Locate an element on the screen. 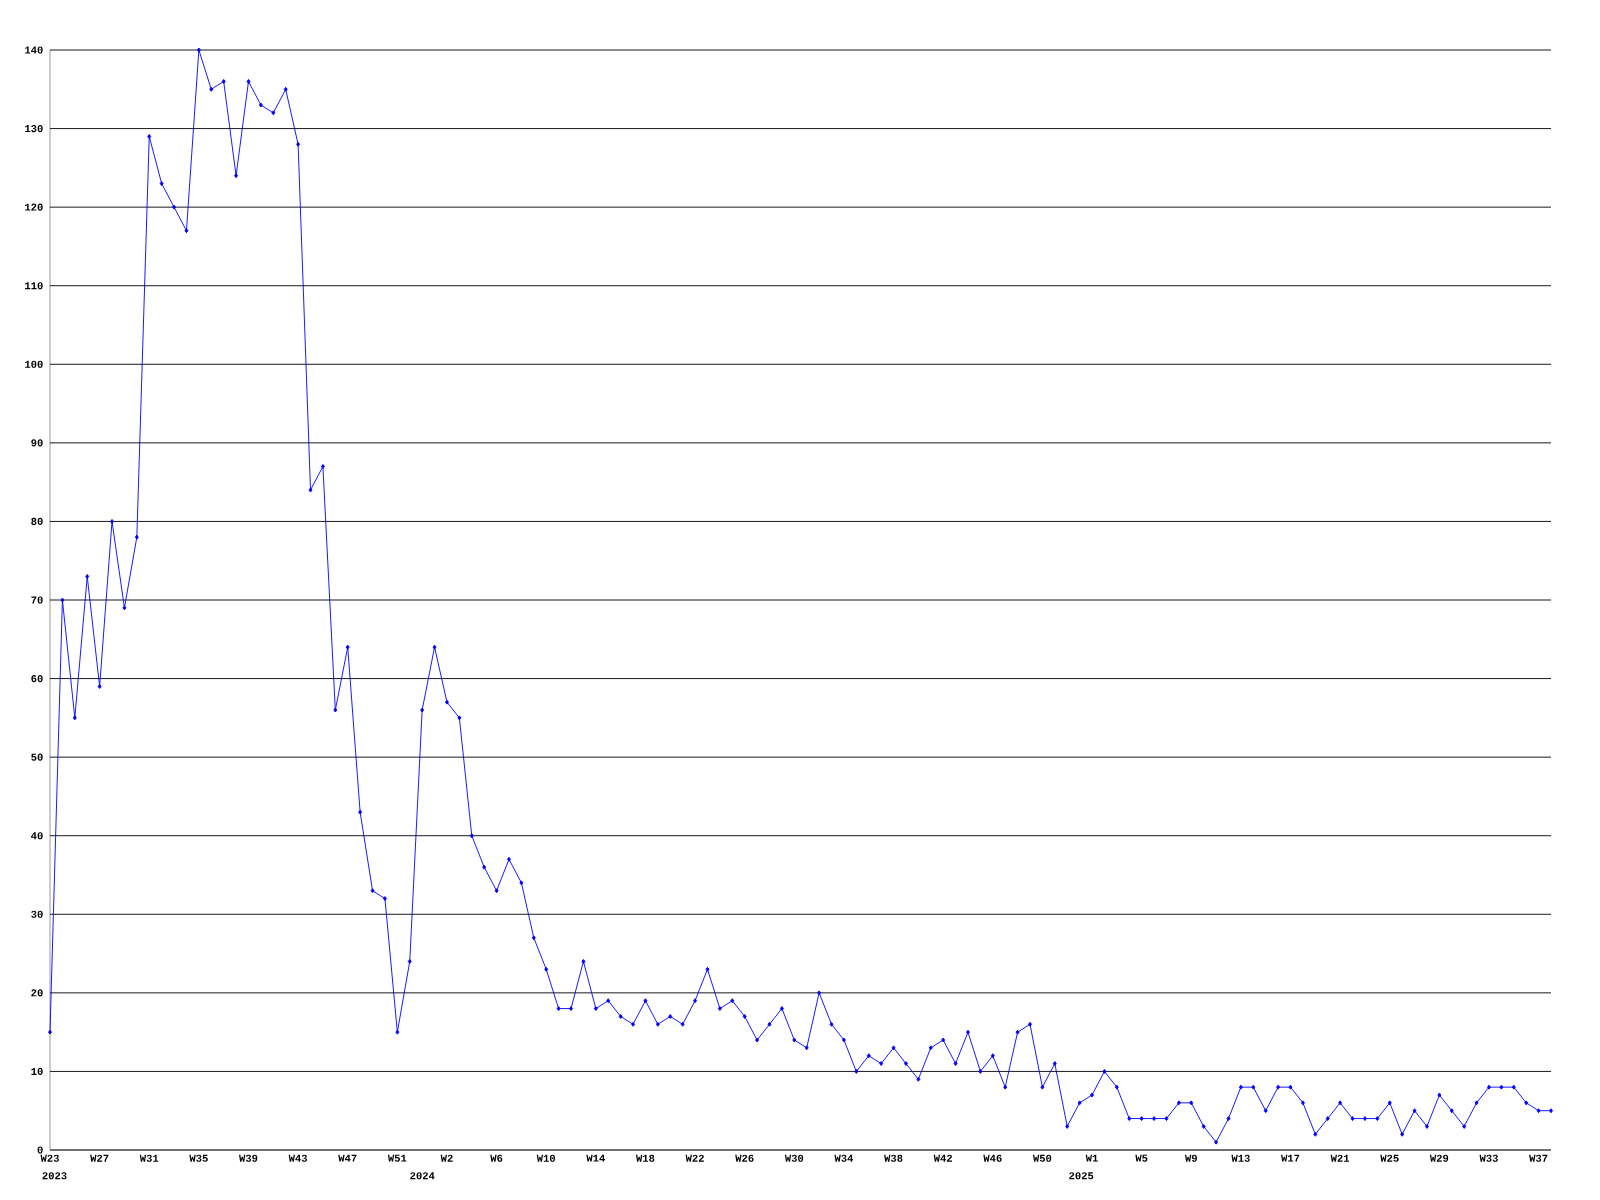 The image size is (1600, 1200). text: 2023 is located at coordinates (54, 1176).